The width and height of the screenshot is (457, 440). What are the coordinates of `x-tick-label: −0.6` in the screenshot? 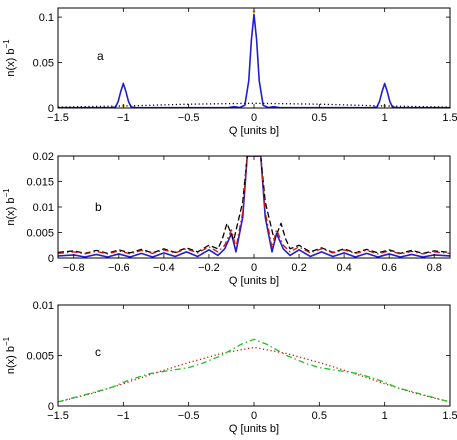 It's located at (119, 268).